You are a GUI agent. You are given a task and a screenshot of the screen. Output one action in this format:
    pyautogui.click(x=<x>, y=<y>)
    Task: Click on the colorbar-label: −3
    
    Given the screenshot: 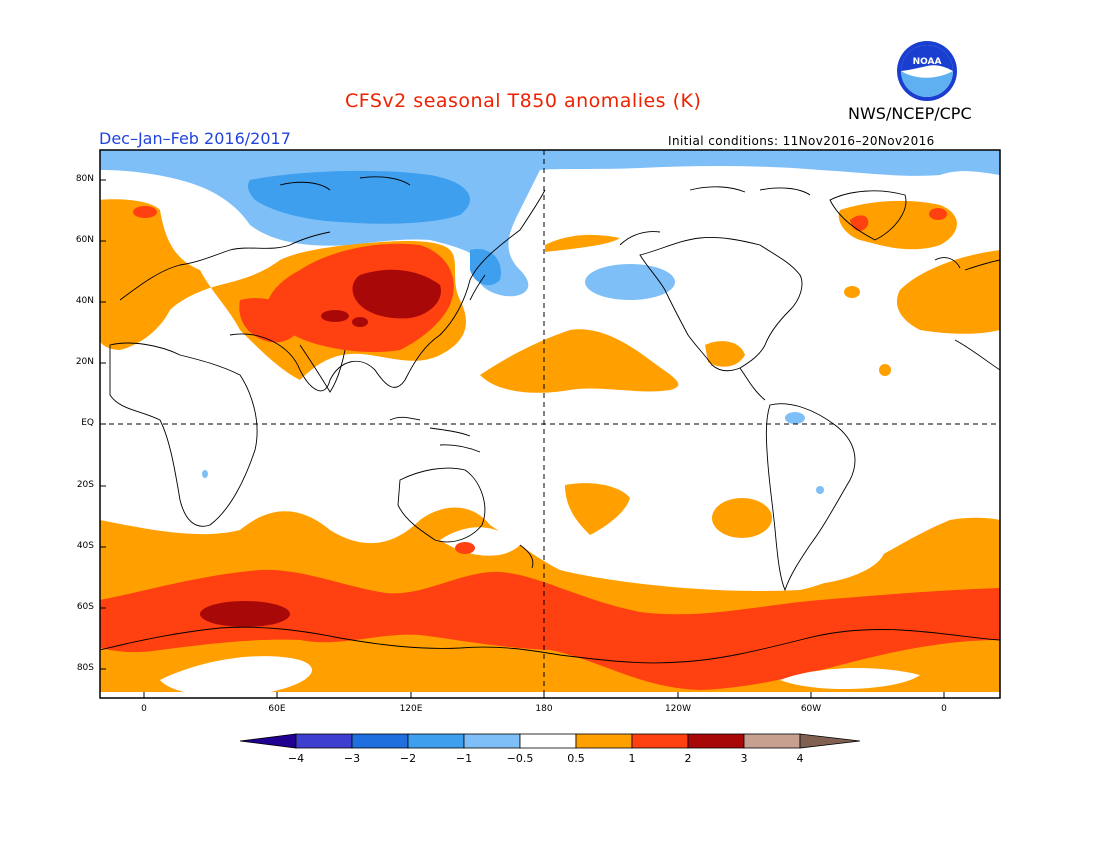 What is the action you would take?
    pyautogui.click(x=352, y=758)
    